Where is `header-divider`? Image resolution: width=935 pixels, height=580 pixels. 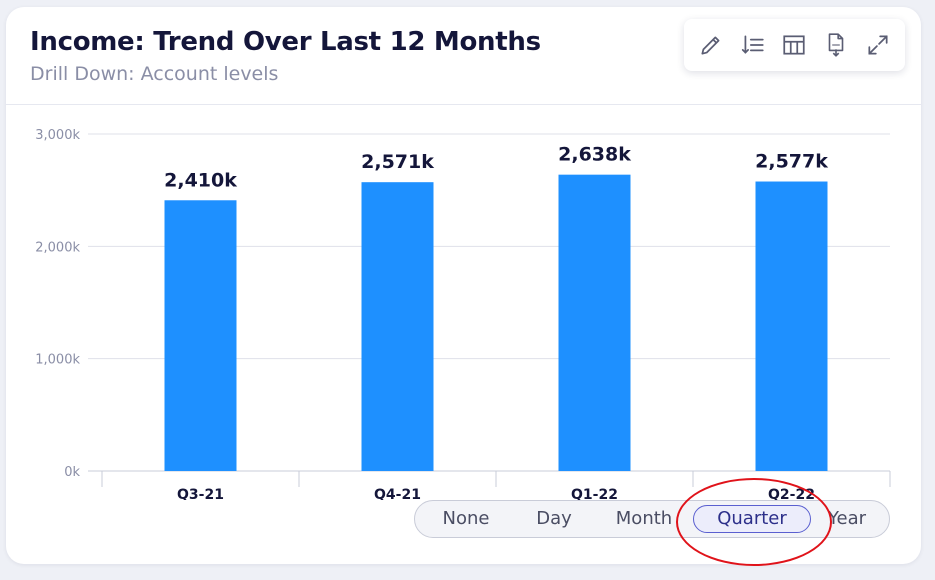
header-divider is located at coordinates (463, 104).